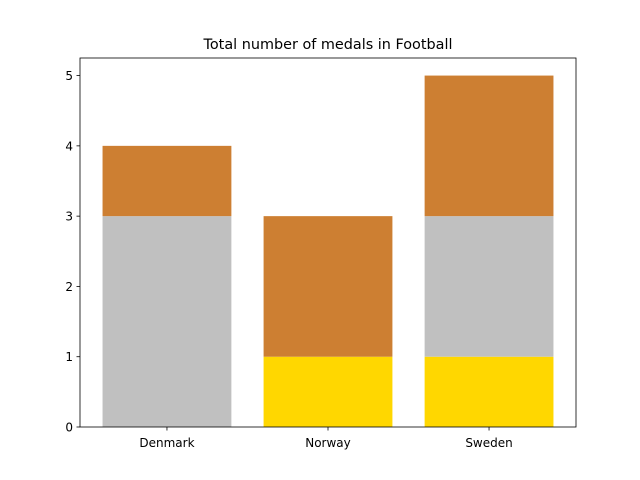 The height and width of the screenshot is (480, 640). What do you see at coordinates (166, 443) in the screenshot?
I see `x-tick-label-denmark: Denmark` at bounding box center [166, 443].